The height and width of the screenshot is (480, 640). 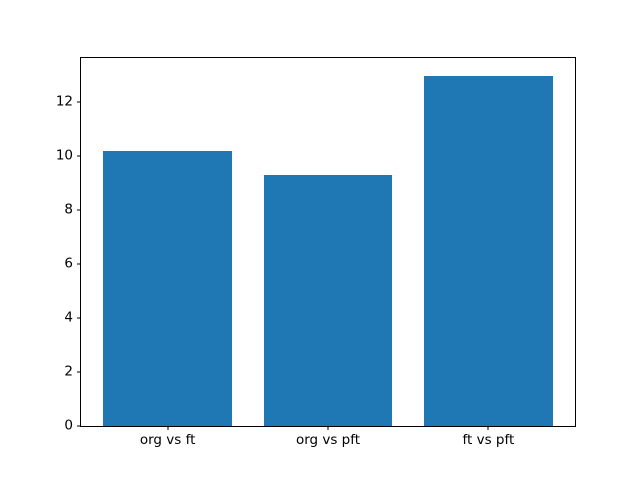 What do you see at coordinates (167, 440) in the screenshot?
I see `x-tick-label: org vs ft` at bounding box center [167, 440].